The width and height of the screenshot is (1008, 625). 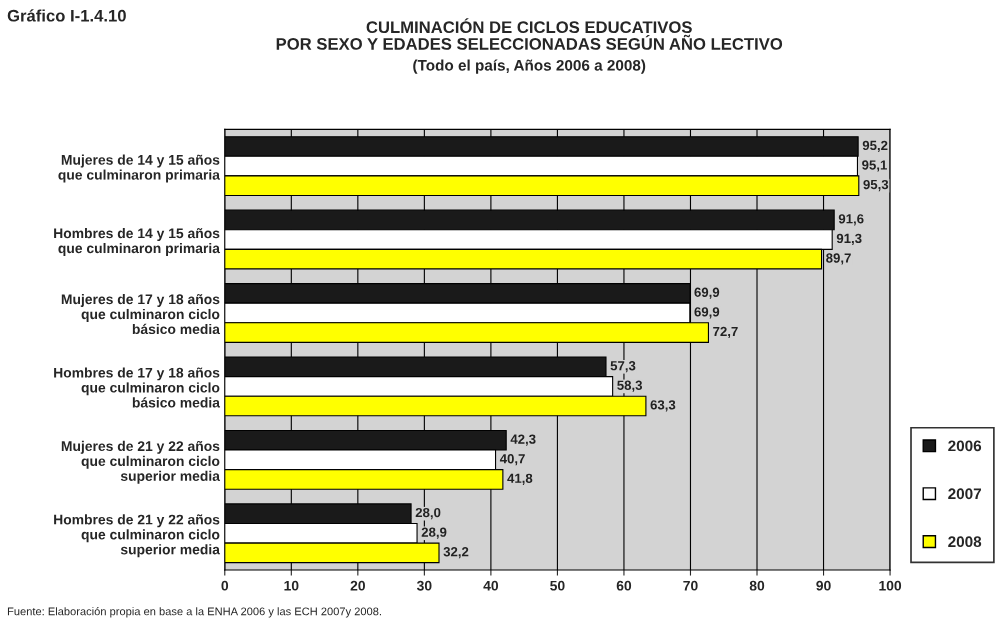 I want to click on data-label: 57,3, so click(x=623, y=367).